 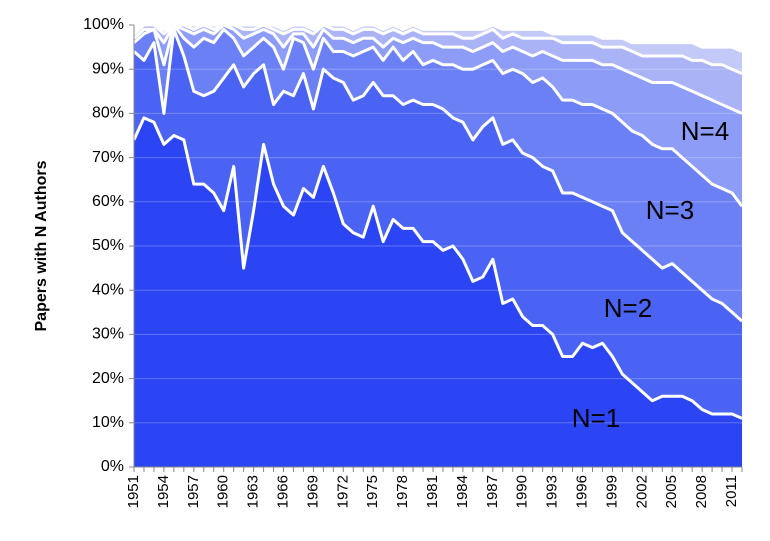 What do you see at coordinates (108, 289) in the screenshot?
I see `y-tick-label: 40%` at bounding box center [108, 289].